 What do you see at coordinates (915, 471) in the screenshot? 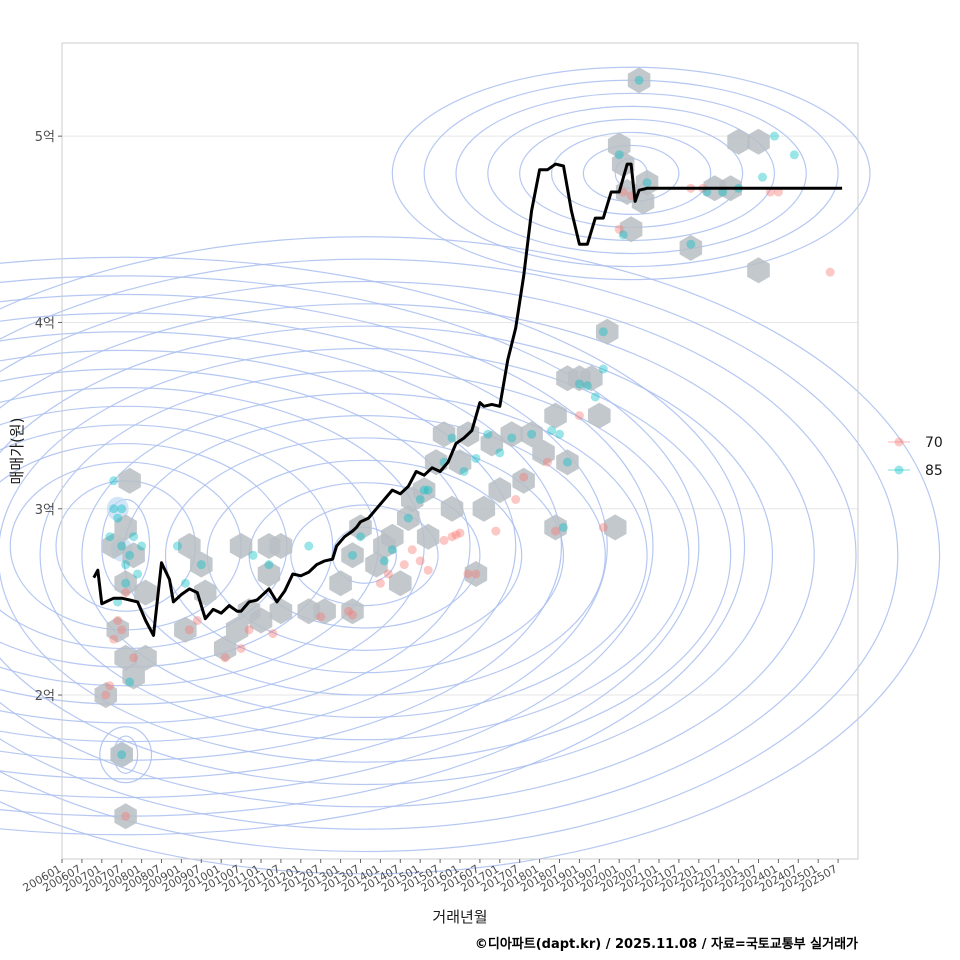
I see `legend-item-85: 85` at bounding box center [915, 471].